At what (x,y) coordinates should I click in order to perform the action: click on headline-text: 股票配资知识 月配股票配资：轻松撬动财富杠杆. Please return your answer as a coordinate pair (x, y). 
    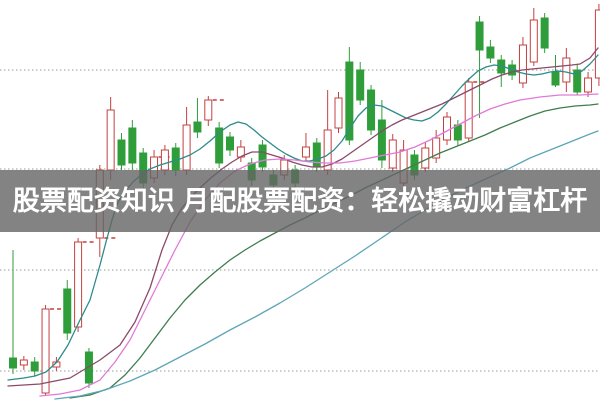
    Looking at the image, I should click on (300, 201).